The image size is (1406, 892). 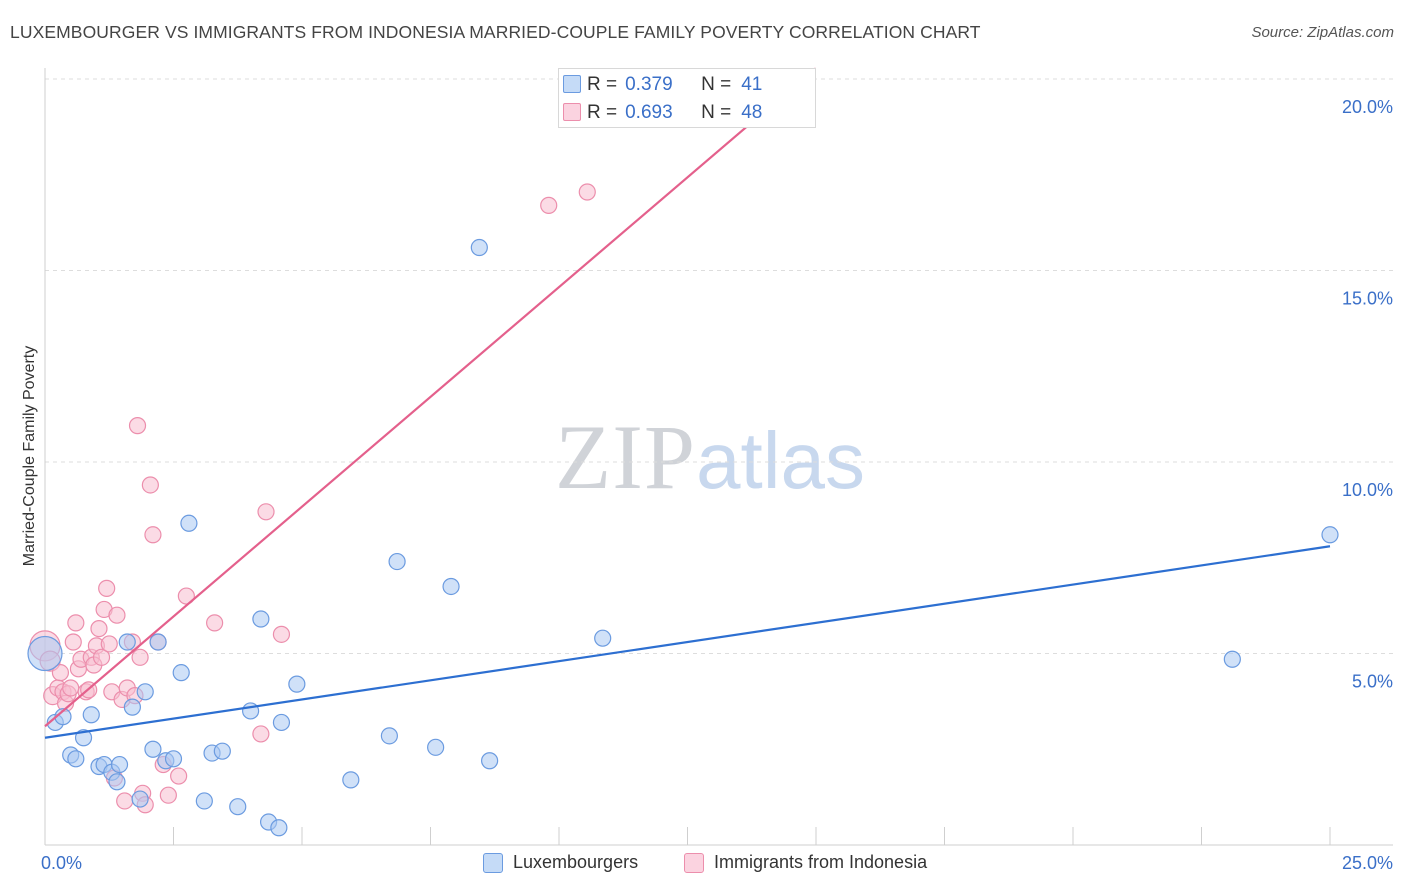 I want to click on x-tick-label-min: 0.0%, so click(x=61, y=863).